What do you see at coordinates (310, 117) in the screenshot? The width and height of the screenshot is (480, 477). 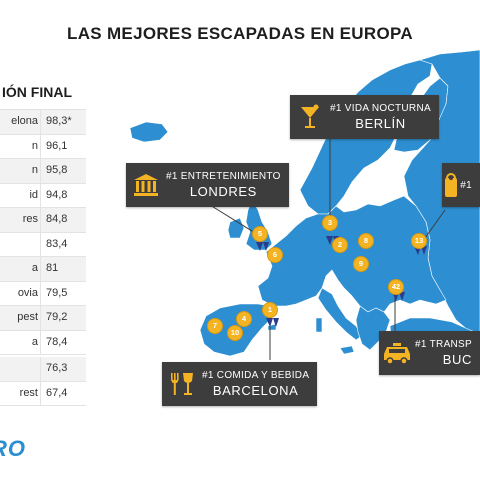 I see `cocktail-icon` at bounding box center [310, 117].